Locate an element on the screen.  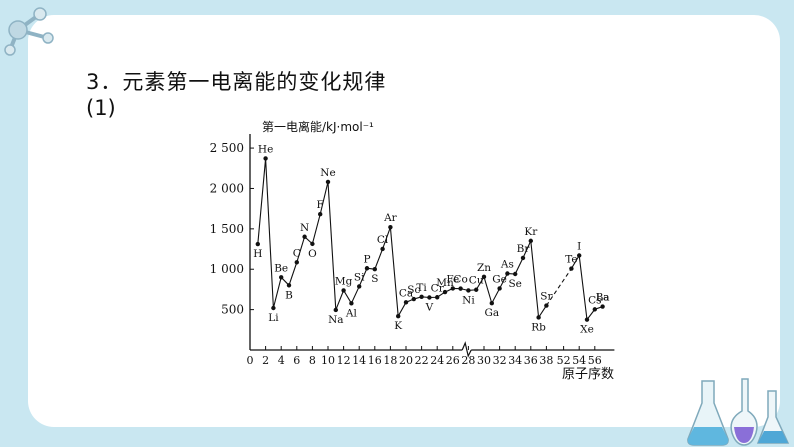
element-label: O is located at coordinates (312, 254).